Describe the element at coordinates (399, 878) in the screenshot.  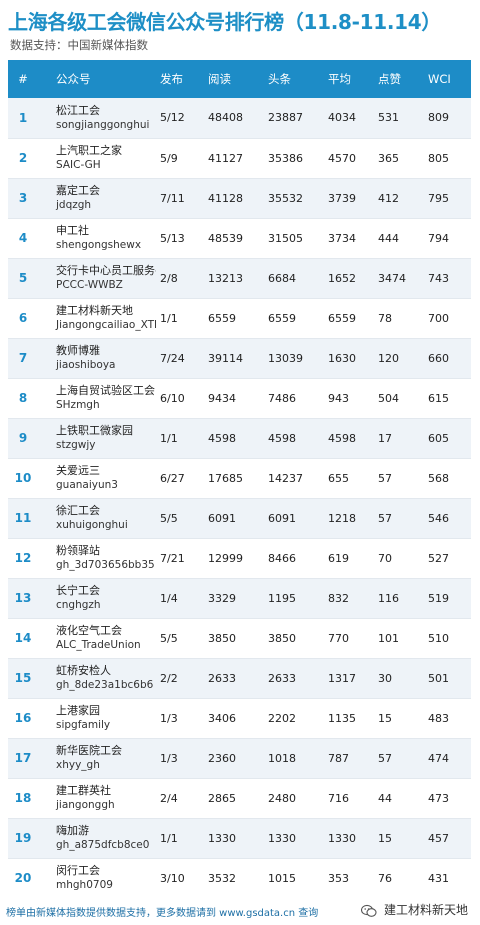
I see `likes-cell: 76` at that location.